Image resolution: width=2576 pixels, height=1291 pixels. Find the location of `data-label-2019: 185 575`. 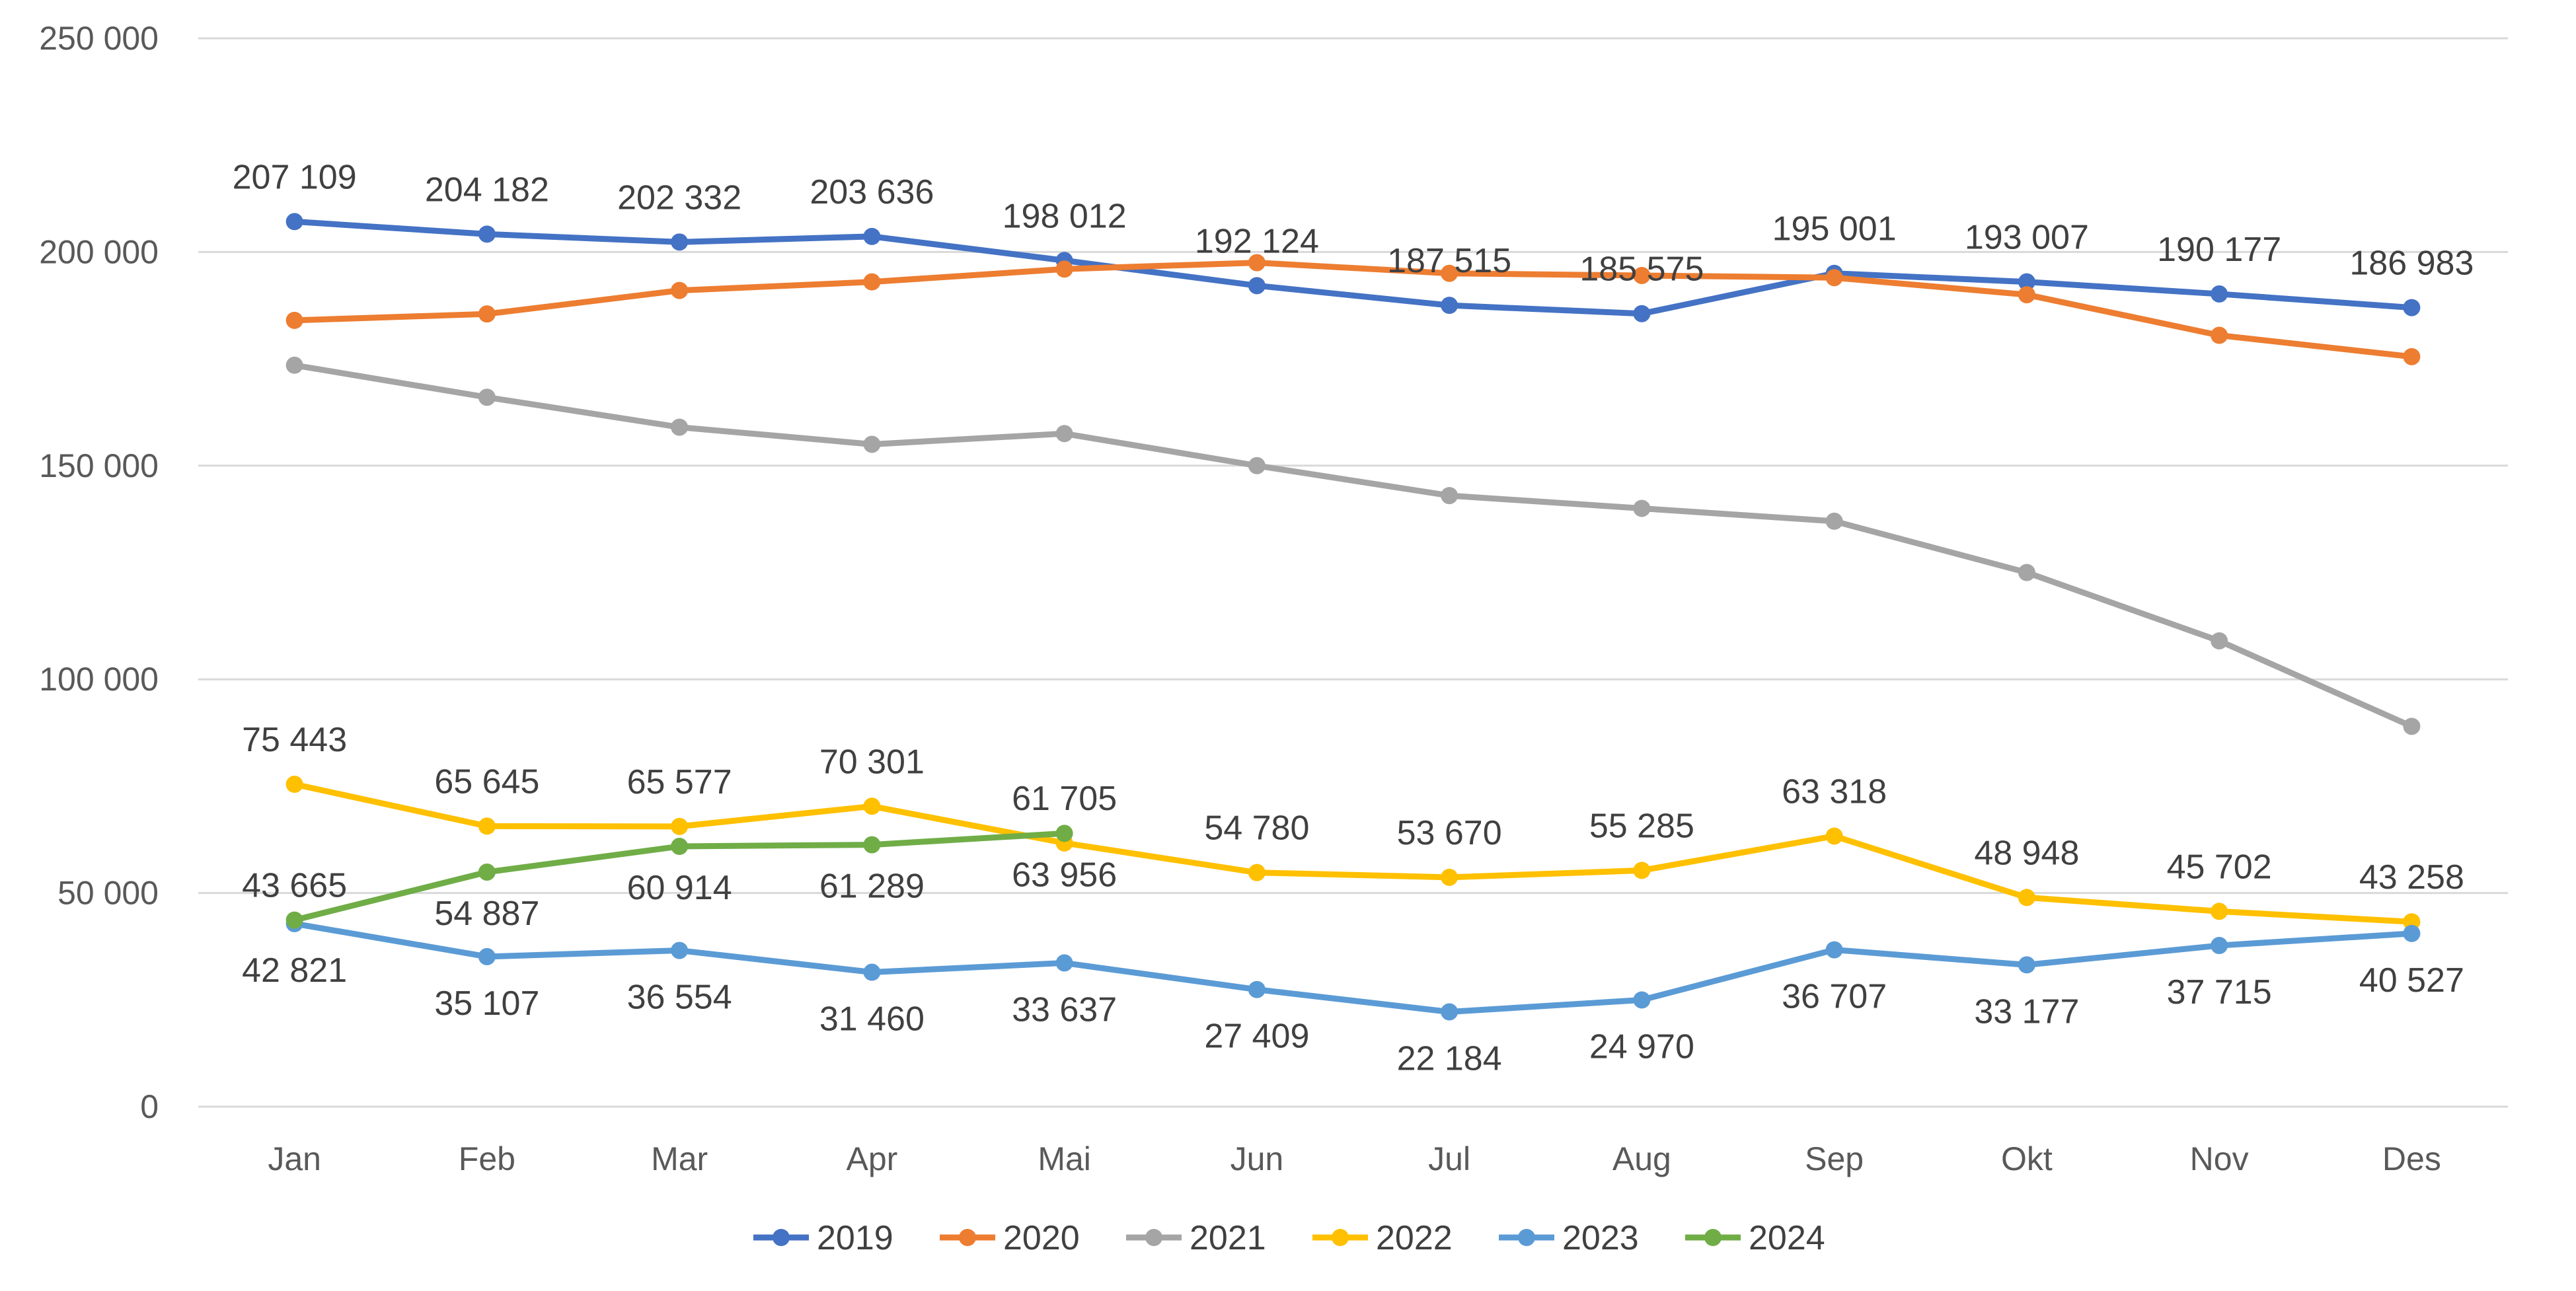

data-label-2019: 185 575 is located at coordinates (1641, 269).